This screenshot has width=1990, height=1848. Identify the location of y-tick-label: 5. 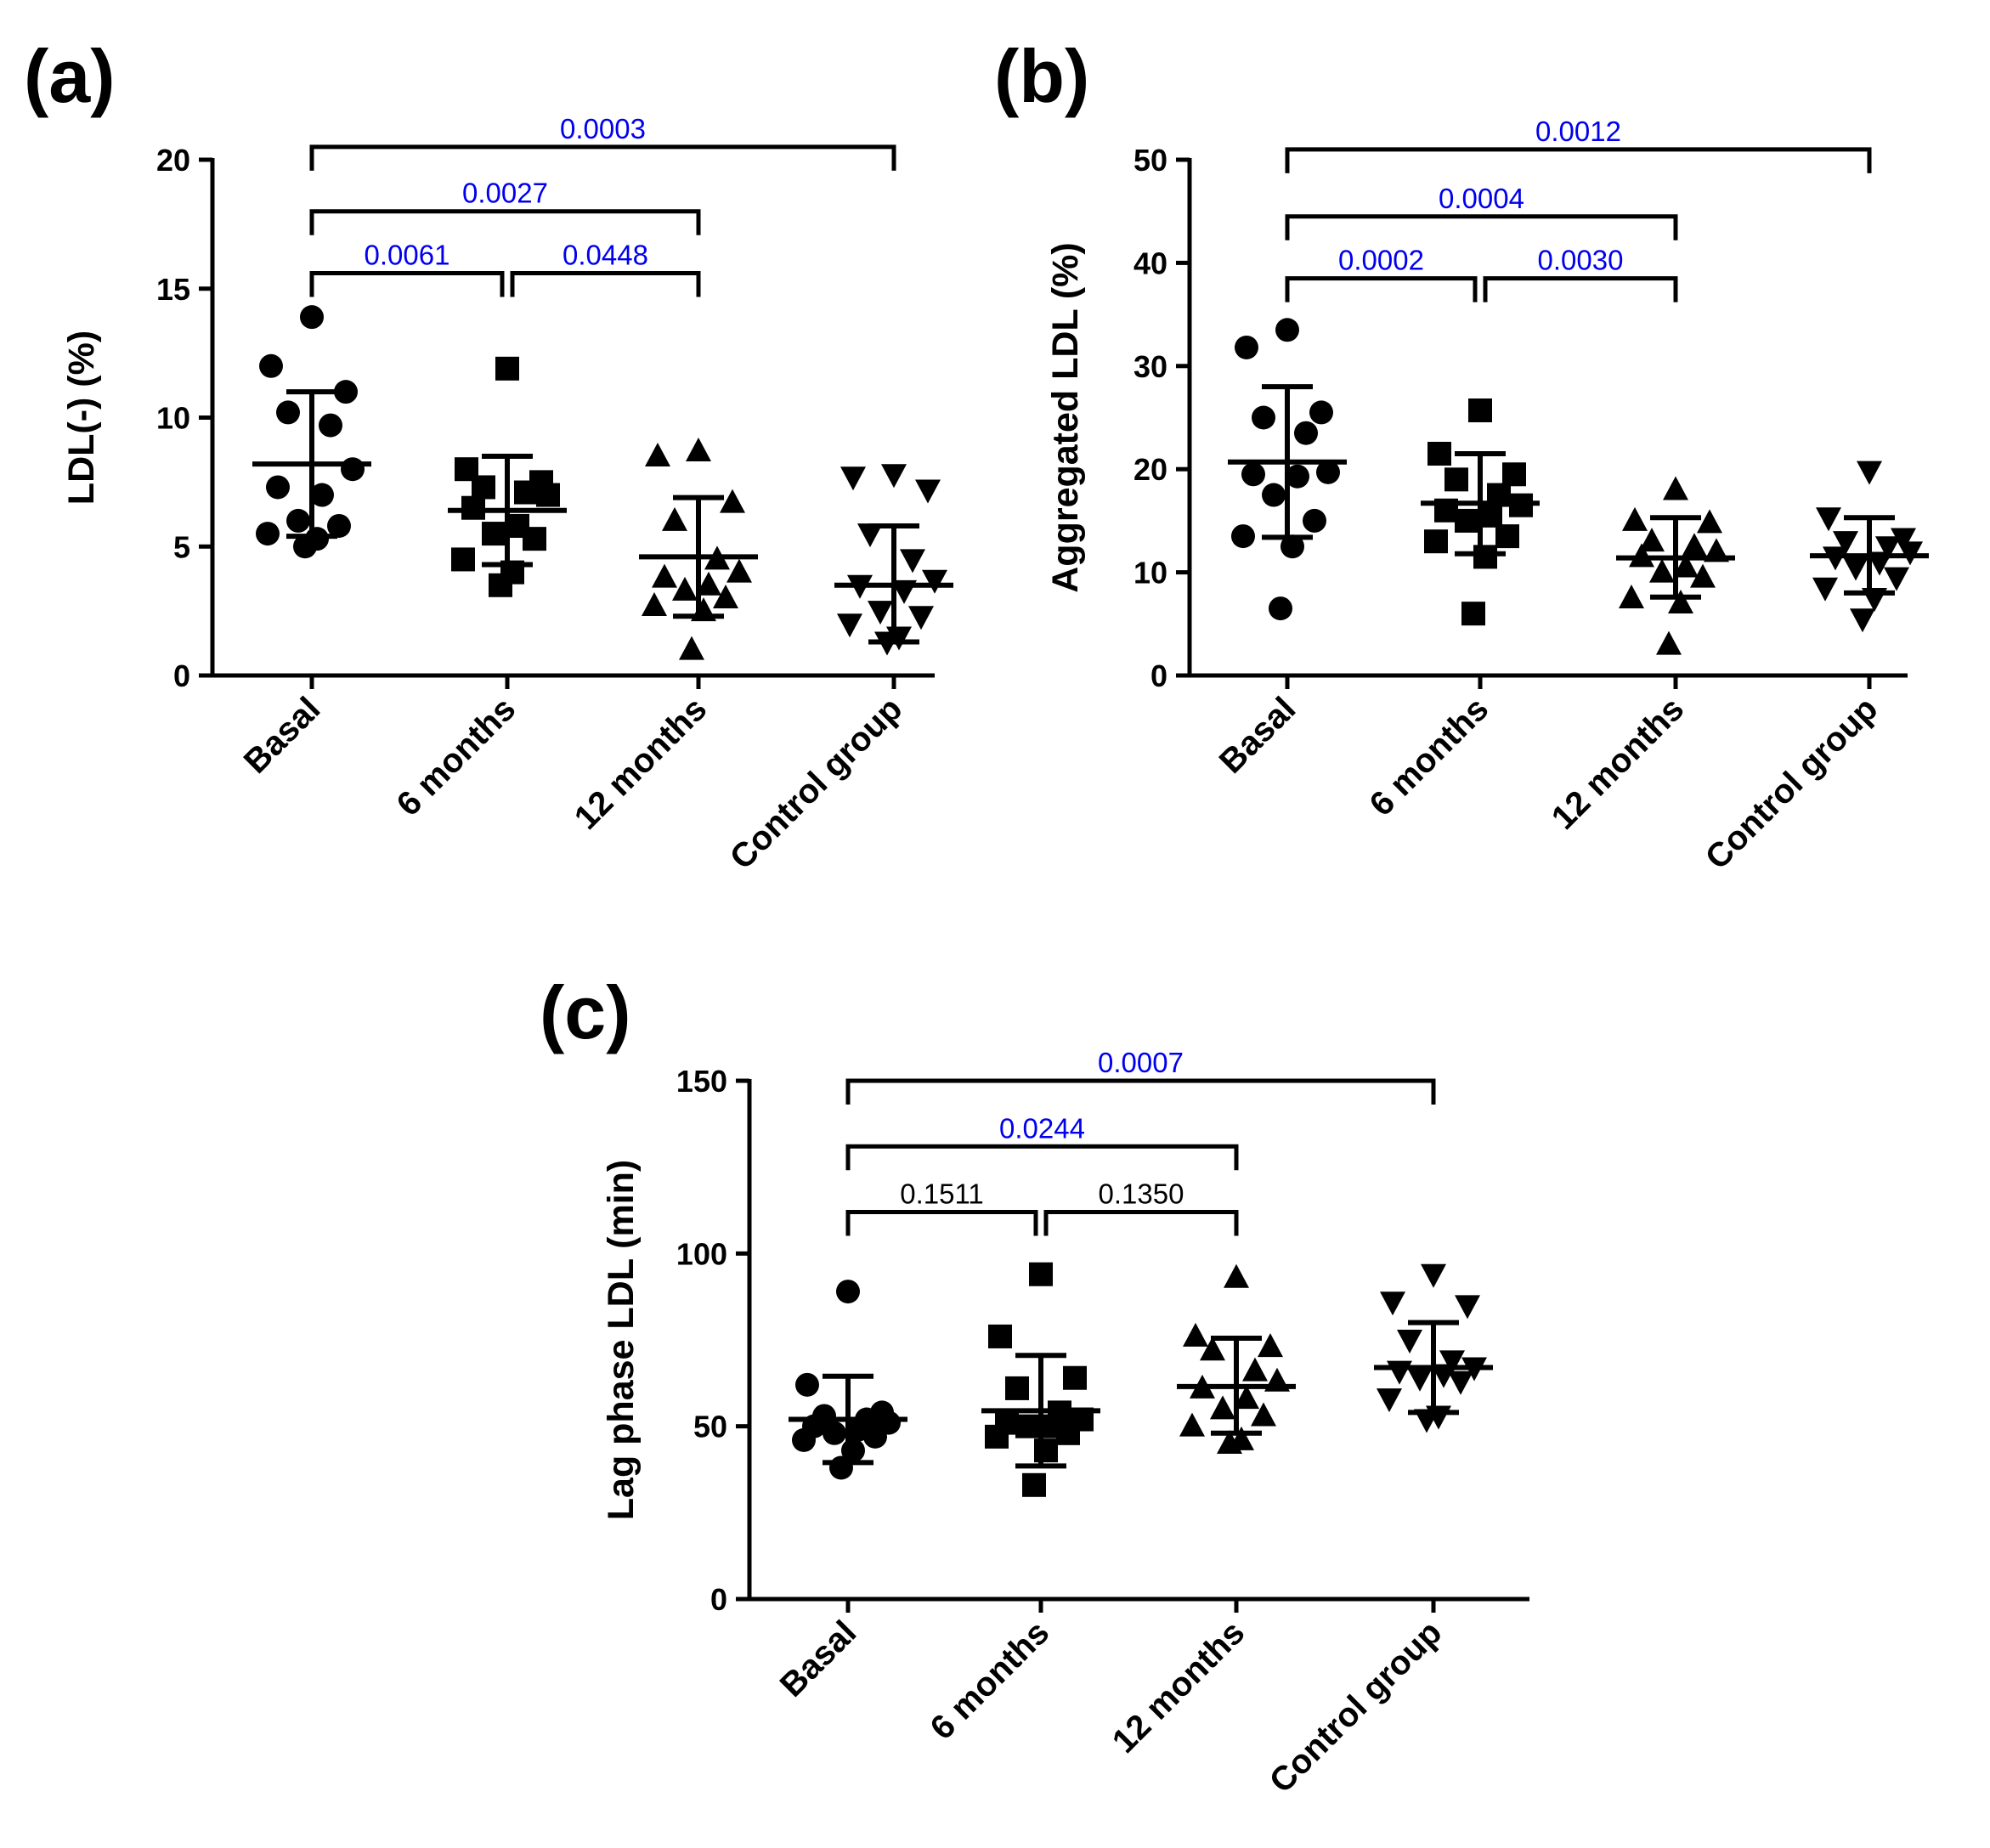
(181, 546).